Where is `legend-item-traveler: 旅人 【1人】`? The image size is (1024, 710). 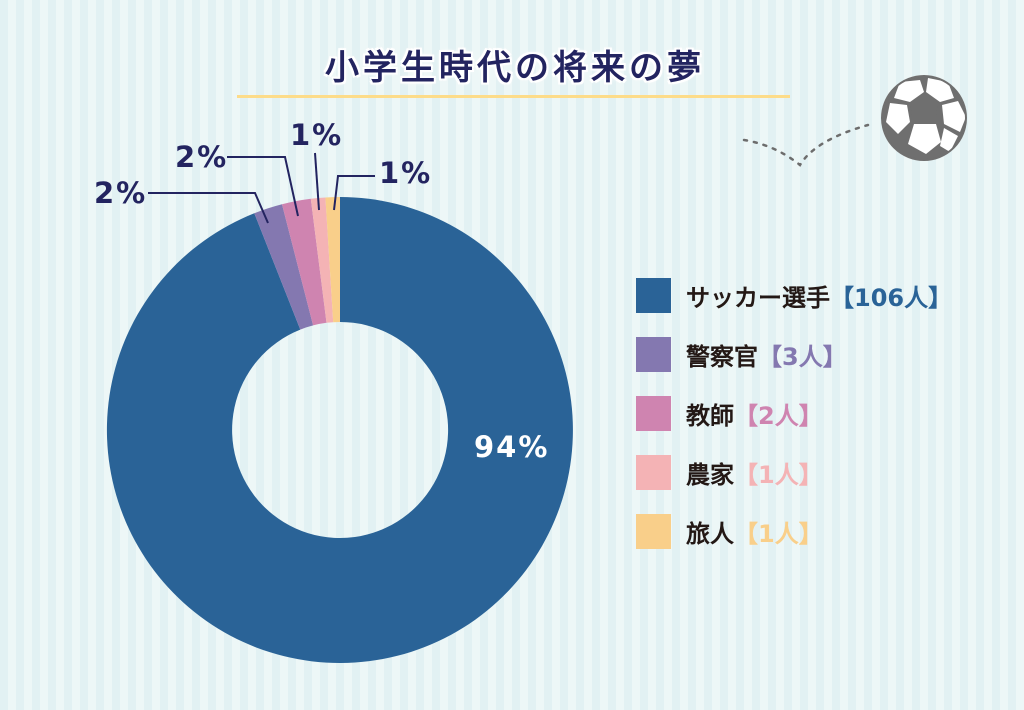 legend-item-traveler: 旅人 【1人】 is located at coordinates (794, 531).